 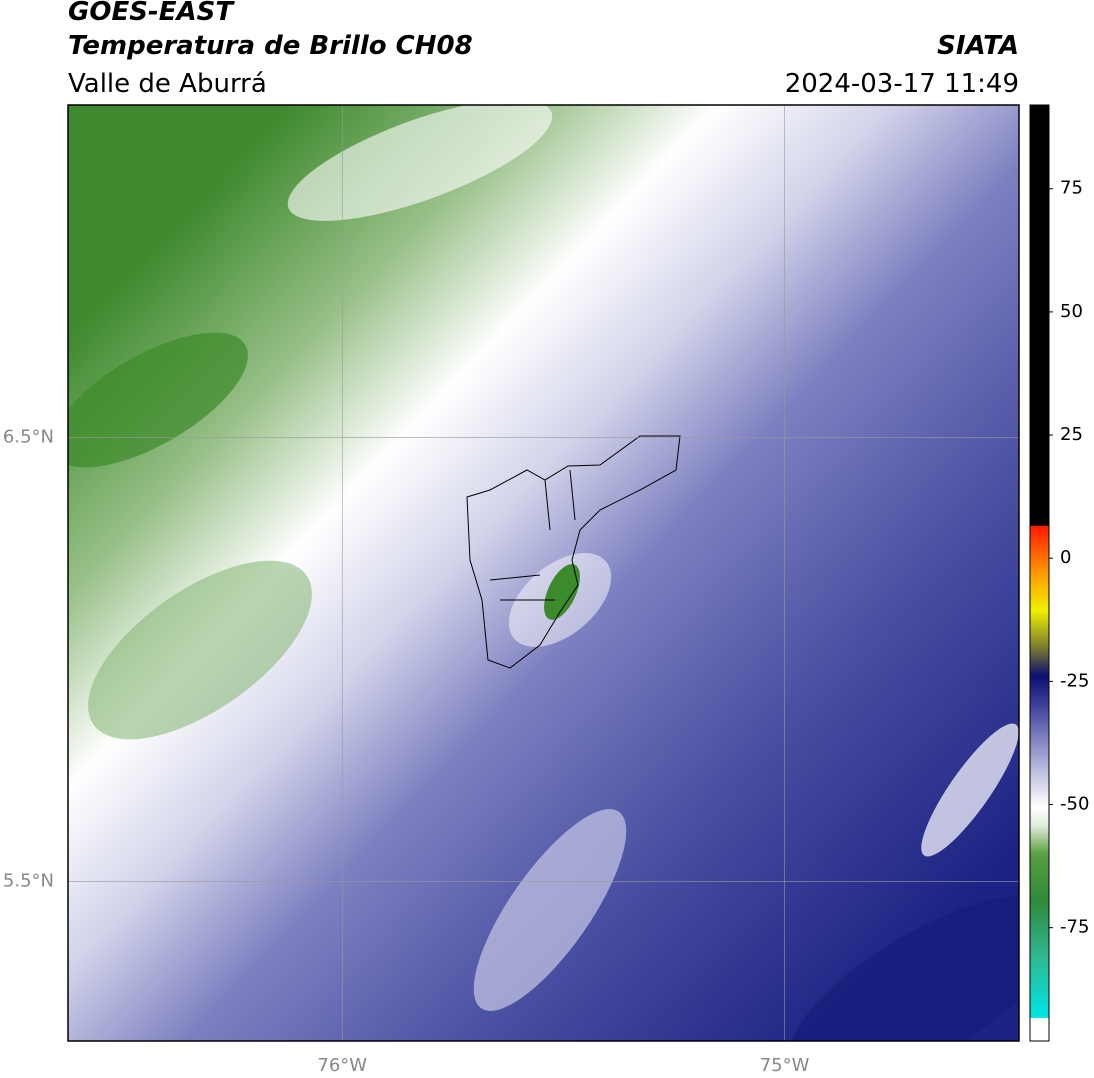 I want to click on y-tick-label: 6.5°N, so click(x=28, y=437).